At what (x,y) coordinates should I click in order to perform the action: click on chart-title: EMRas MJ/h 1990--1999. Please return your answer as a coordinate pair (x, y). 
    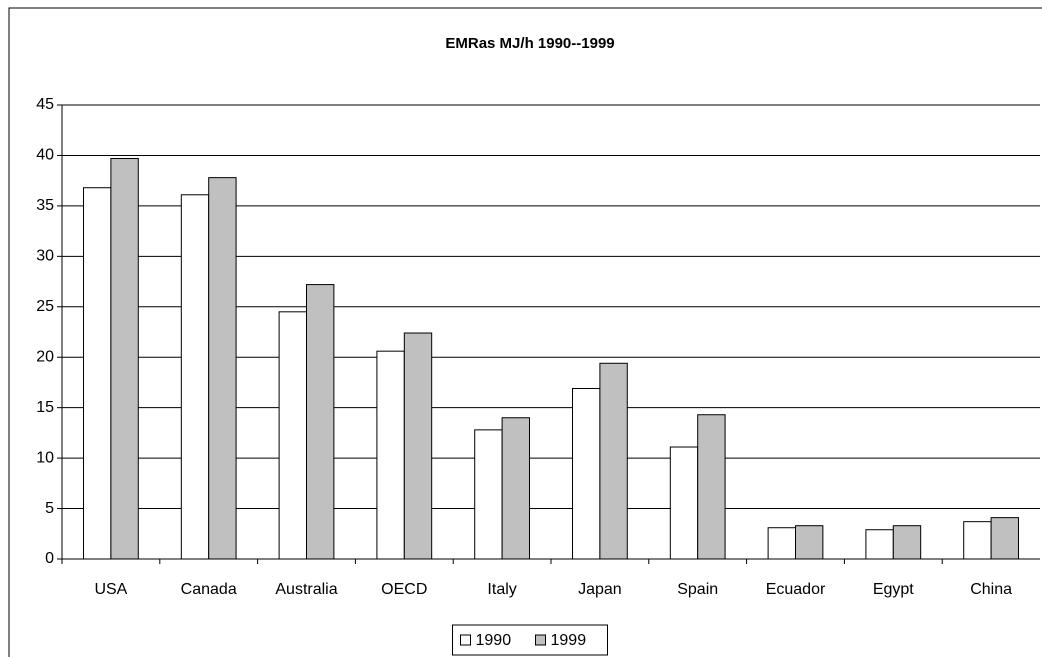
    Looking at the image, I should click on (529, 43).